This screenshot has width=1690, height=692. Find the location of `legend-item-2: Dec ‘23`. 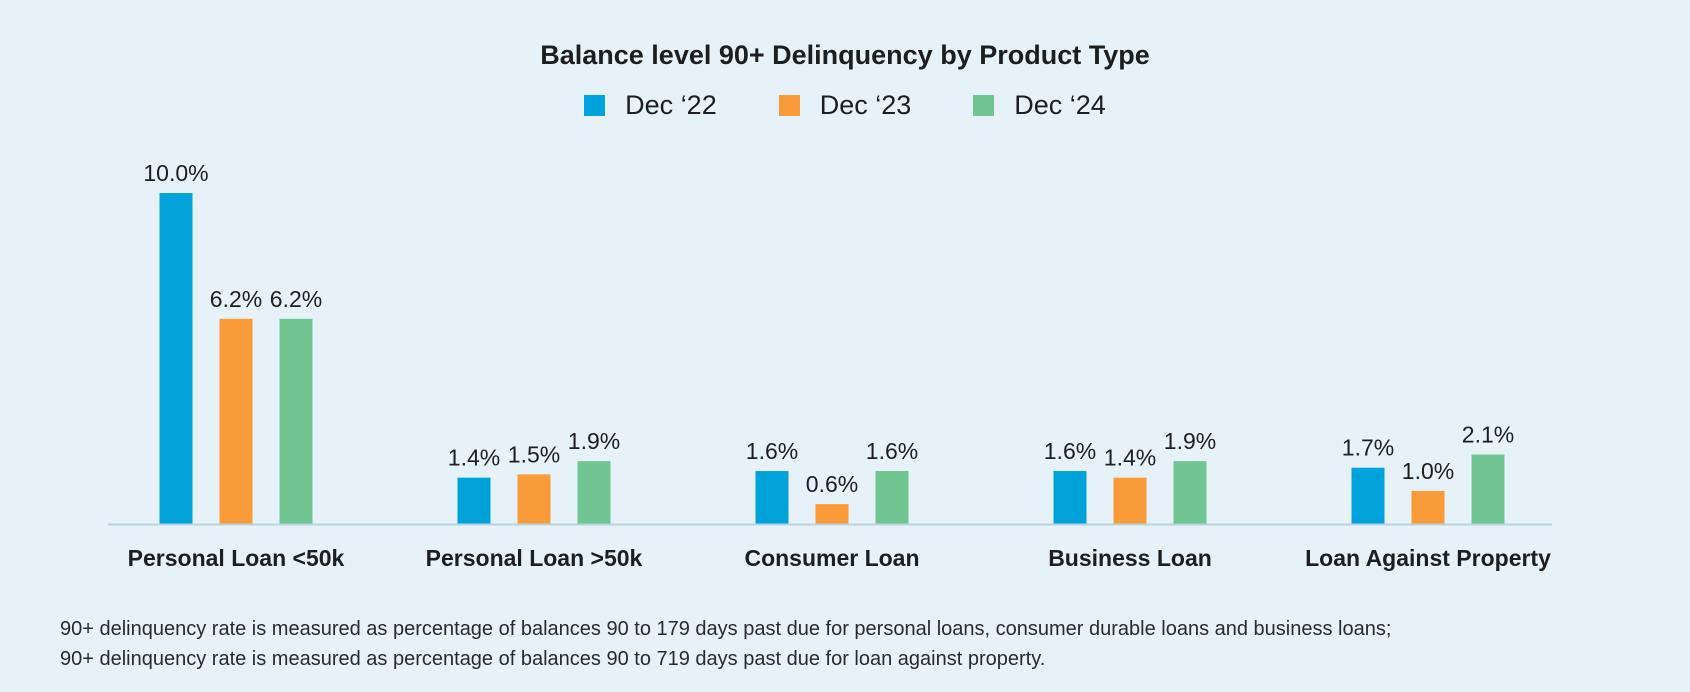

legend-item-2: Dec ‘23 is located at coordinates (845, 105).